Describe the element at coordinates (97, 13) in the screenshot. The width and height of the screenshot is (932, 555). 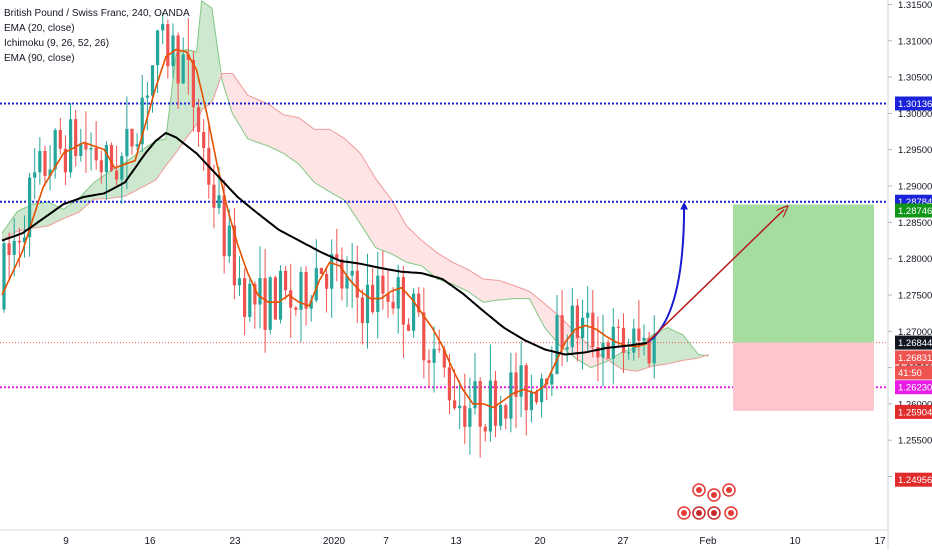
I see `symbol-title: British Pound / Swiss Franc, 240, OANDA` at that location.